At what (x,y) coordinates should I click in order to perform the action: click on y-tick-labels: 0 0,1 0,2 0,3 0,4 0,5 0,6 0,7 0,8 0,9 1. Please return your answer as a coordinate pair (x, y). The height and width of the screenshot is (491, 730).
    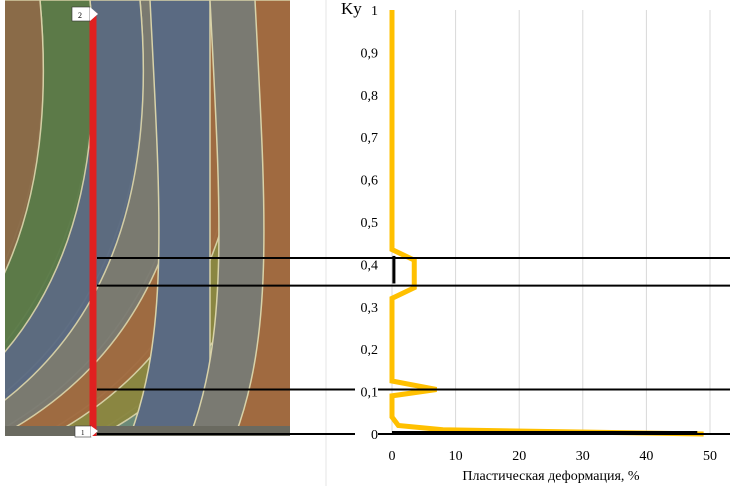
    Looking at the image, I should click on (370, 223).